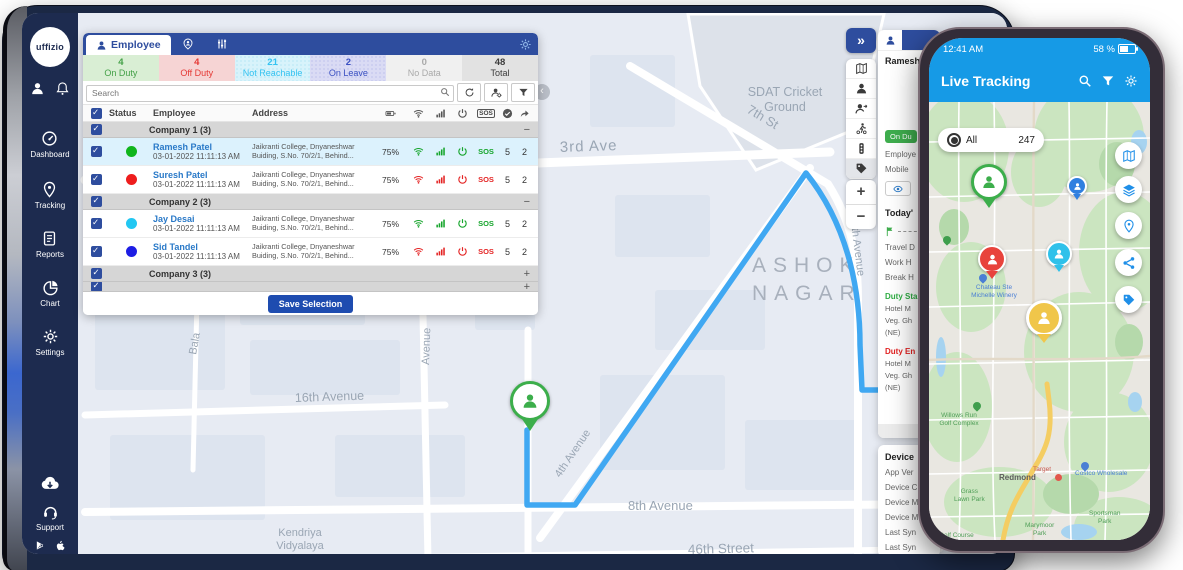 The height and width of the screenshot is (570, 1183). Describe the element at coordinates (40, 545) in the screenshot. I see `google-play-icon` at that location.